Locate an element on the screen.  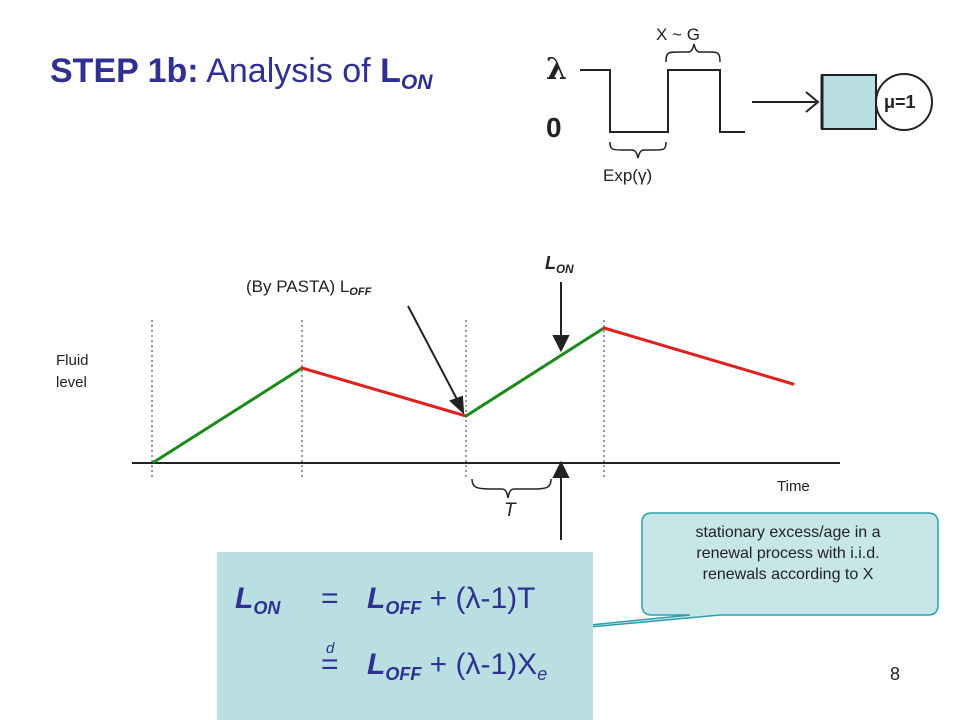
mu-label: μ=1 is located at coordinates (900, 102).